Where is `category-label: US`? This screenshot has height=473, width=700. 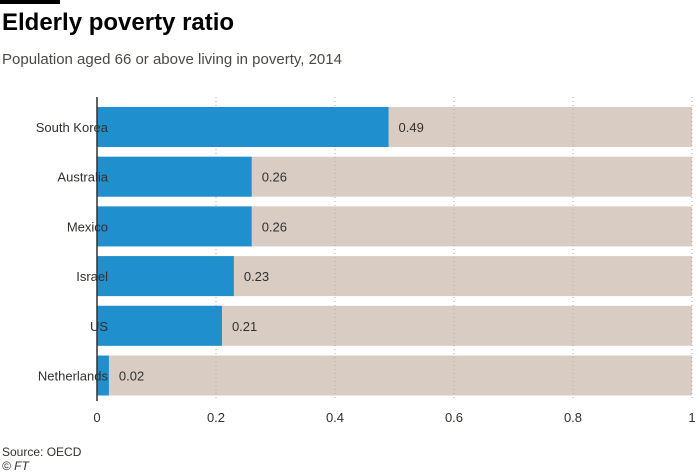 category-label: US is located at coordinates (99, 326).